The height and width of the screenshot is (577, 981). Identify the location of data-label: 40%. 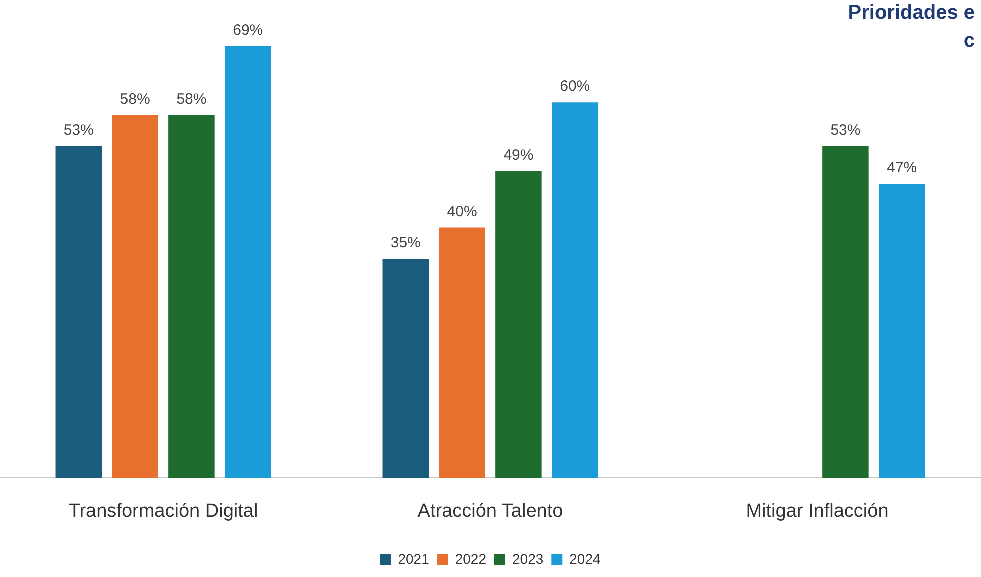
(462, 211).